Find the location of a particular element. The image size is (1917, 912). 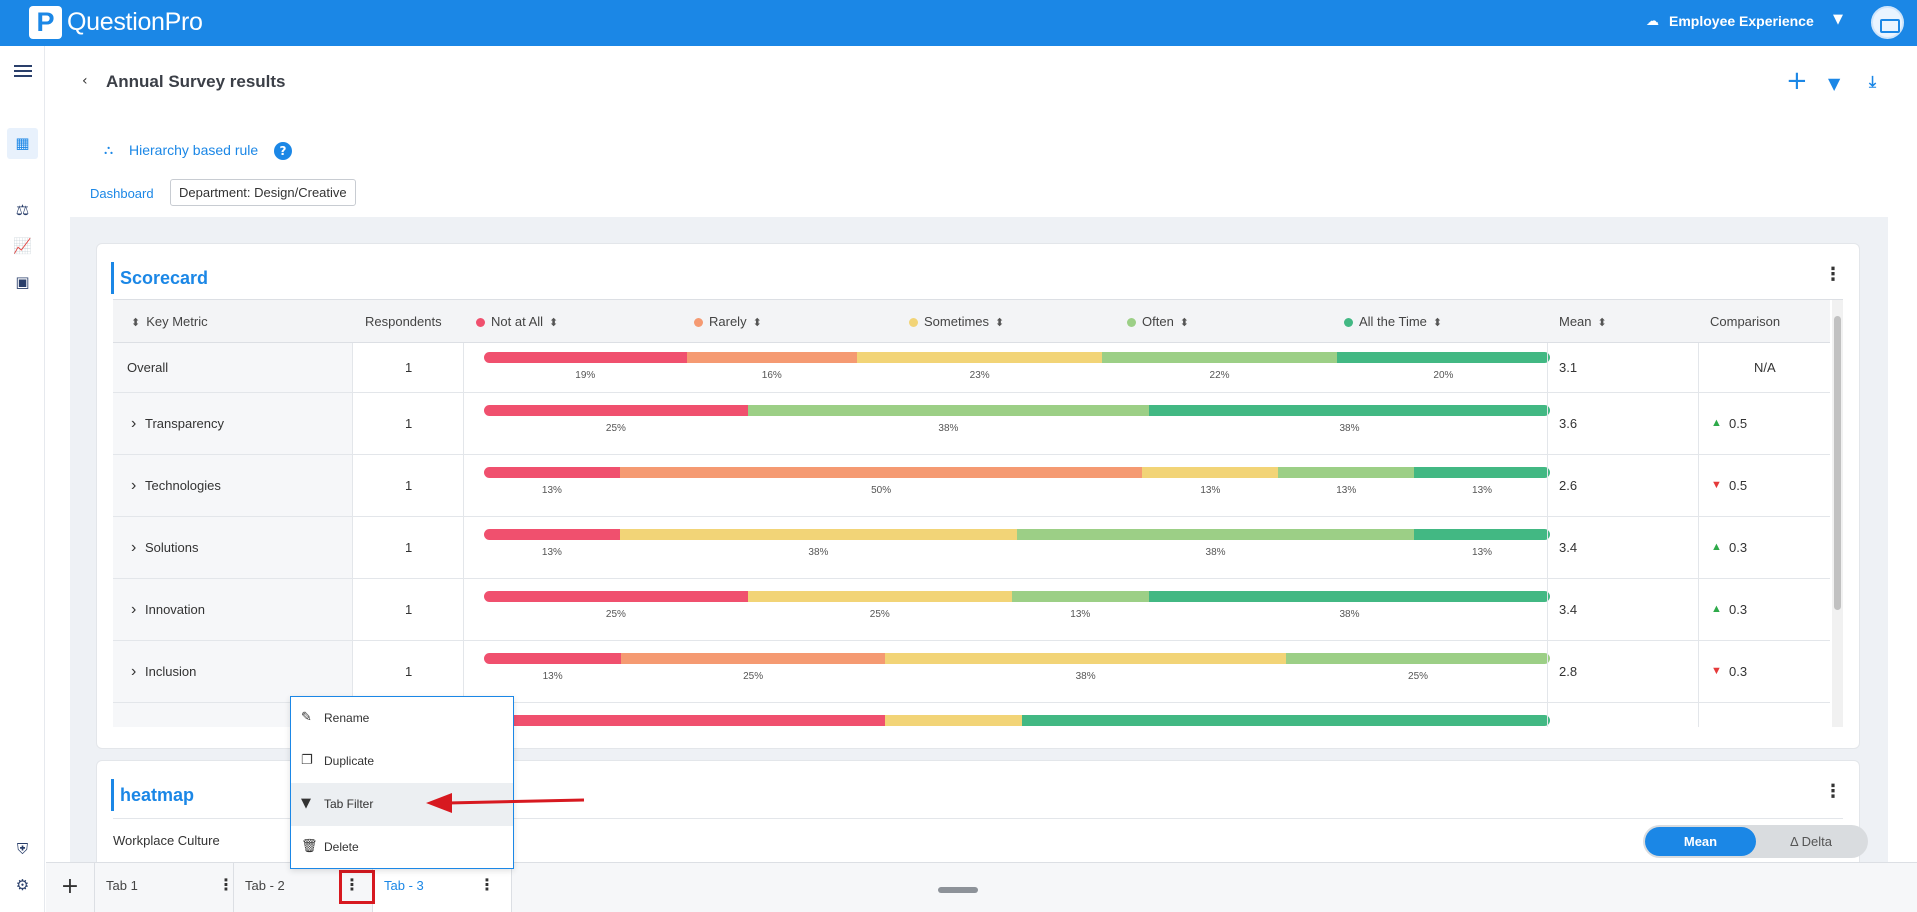

hamburger-menu-icon is located at coordinates (22, 72).